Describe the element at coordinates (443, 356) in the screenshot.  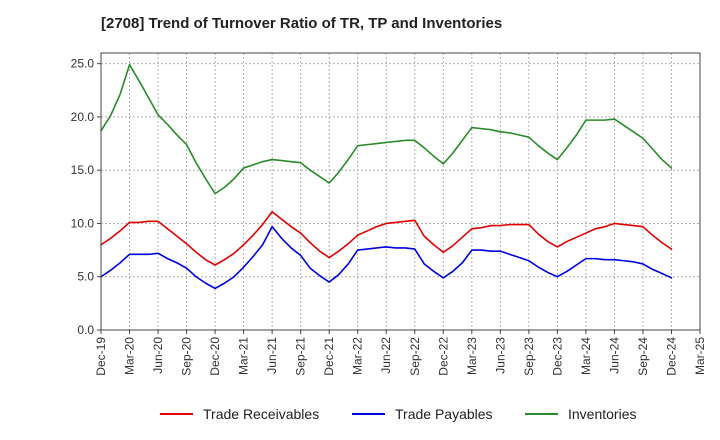
I see `x-tick-label: Dec-22` at that location.